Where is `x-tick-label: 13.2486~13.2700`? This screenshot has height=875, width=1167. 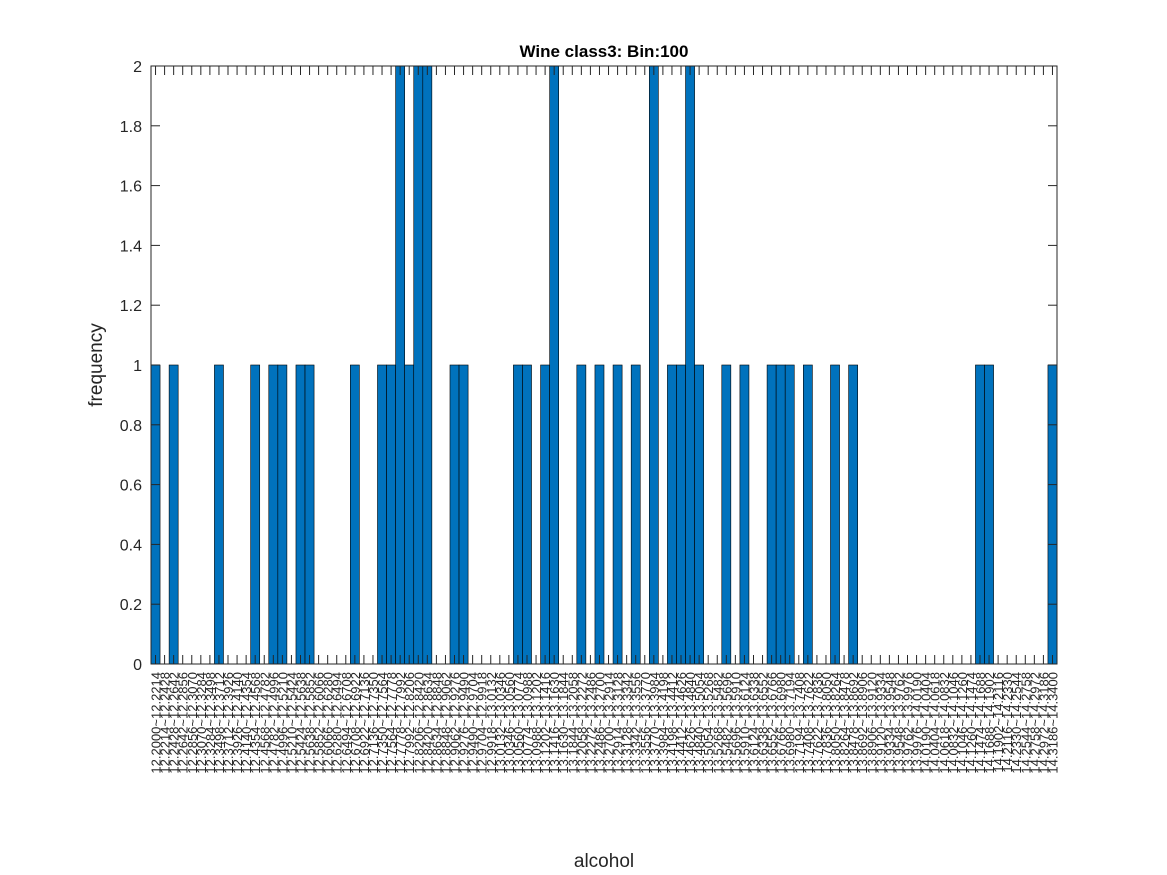
x-tick-label: 13.2486~13.2700 is located at coordinates (599, 723).